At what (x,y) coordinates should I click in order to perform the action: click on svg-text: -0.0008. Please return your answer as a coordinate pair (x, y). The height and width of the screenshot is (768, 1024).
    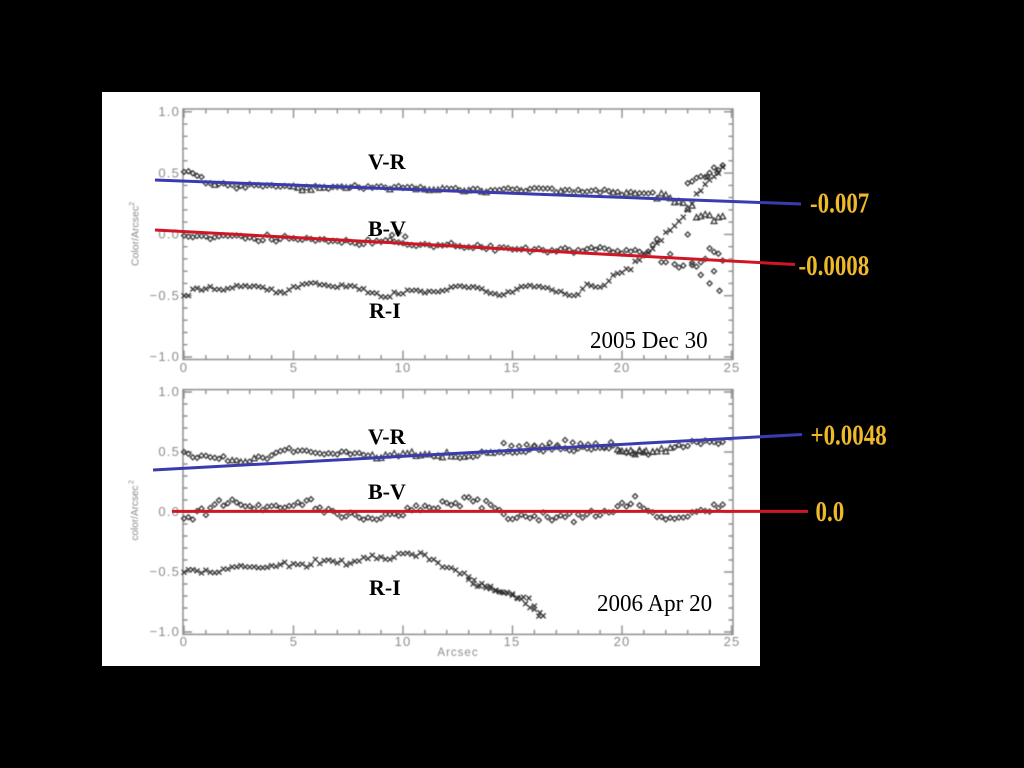
    Looking at the image, I should click on (834, 266).